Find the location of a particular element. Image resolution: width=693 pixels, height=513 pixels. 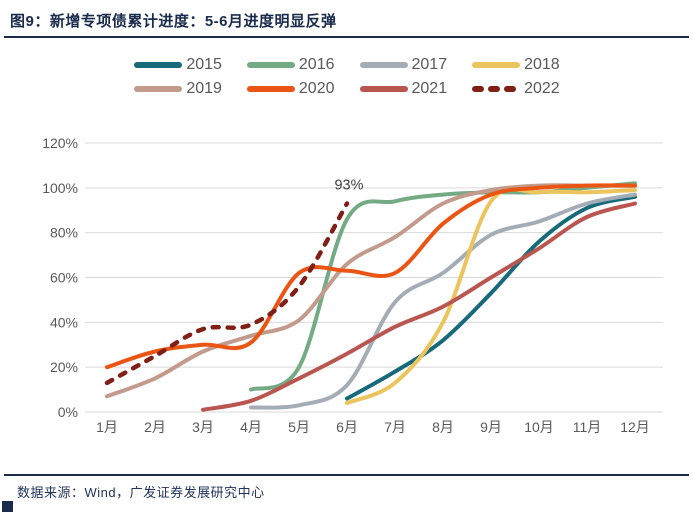

legend-row: 2019 2020 2021 2022 is located at coordinates (346, 89).